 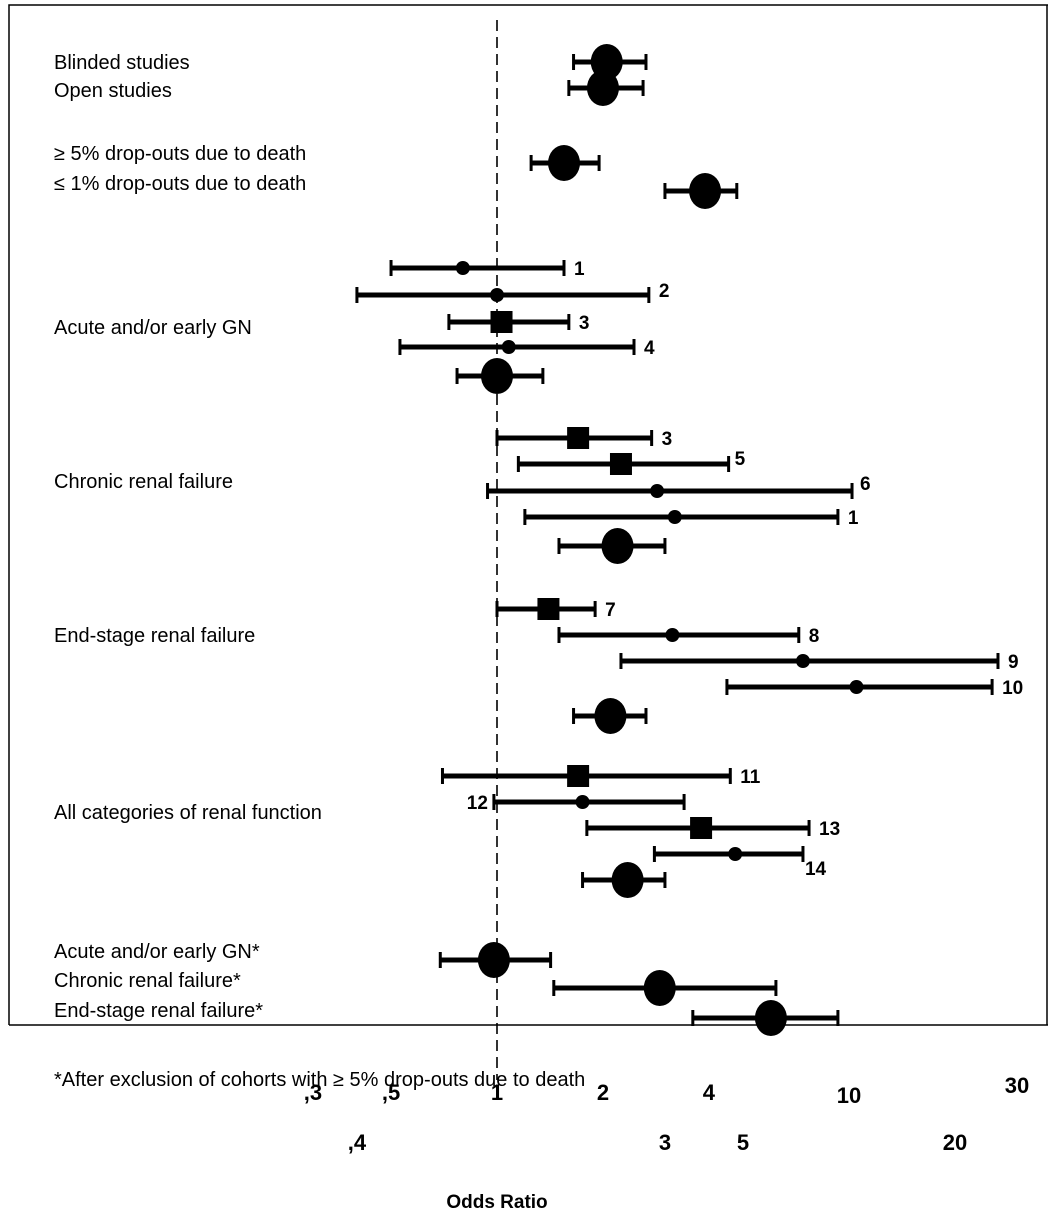 I want to click on x-tick-label: 5, so click(x=743, y=1142).